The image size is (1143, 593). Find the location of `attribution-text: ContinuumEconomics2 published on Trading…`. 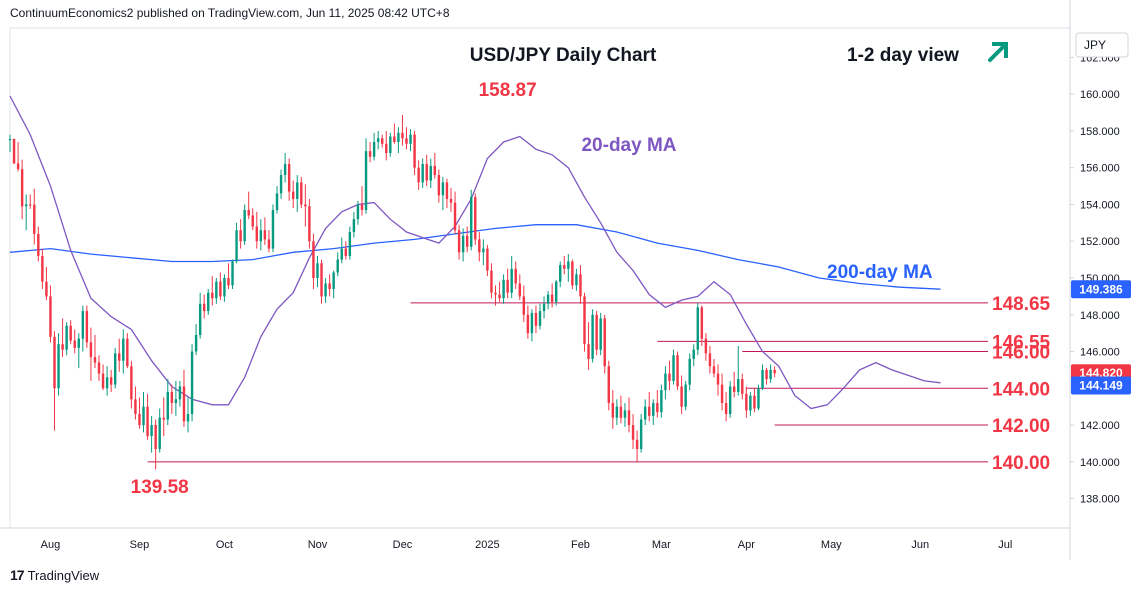

attribution-text: ContinuumEconomics2 published on Trading… is located at coordinates (230, 13).